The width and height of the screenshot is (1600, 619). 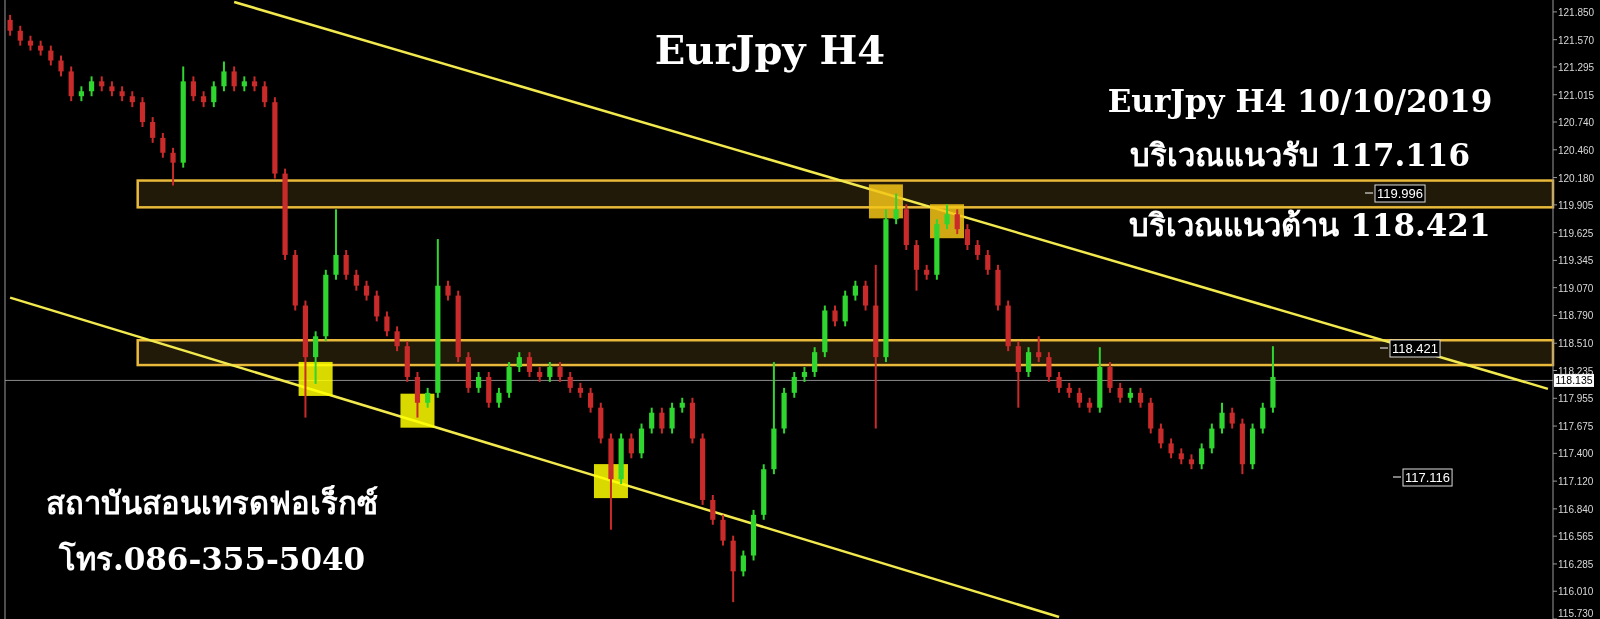 What do you see at coordinates (1576, 150) in the screenshot?
I see `y-tick-label: 120.460` at bounding box center [1576, 150].